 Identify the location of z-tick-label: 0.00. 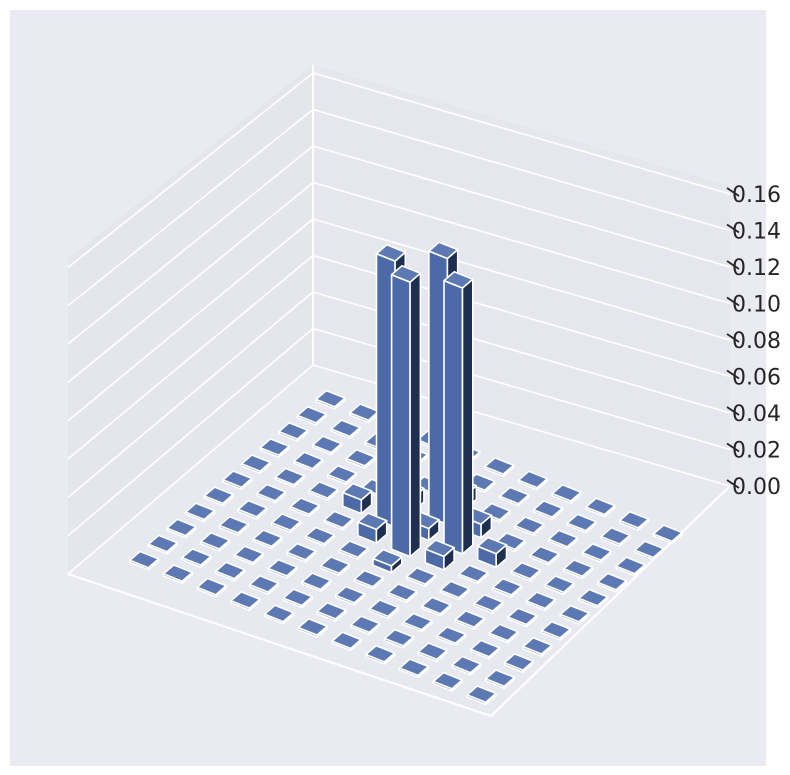
(756, 487).